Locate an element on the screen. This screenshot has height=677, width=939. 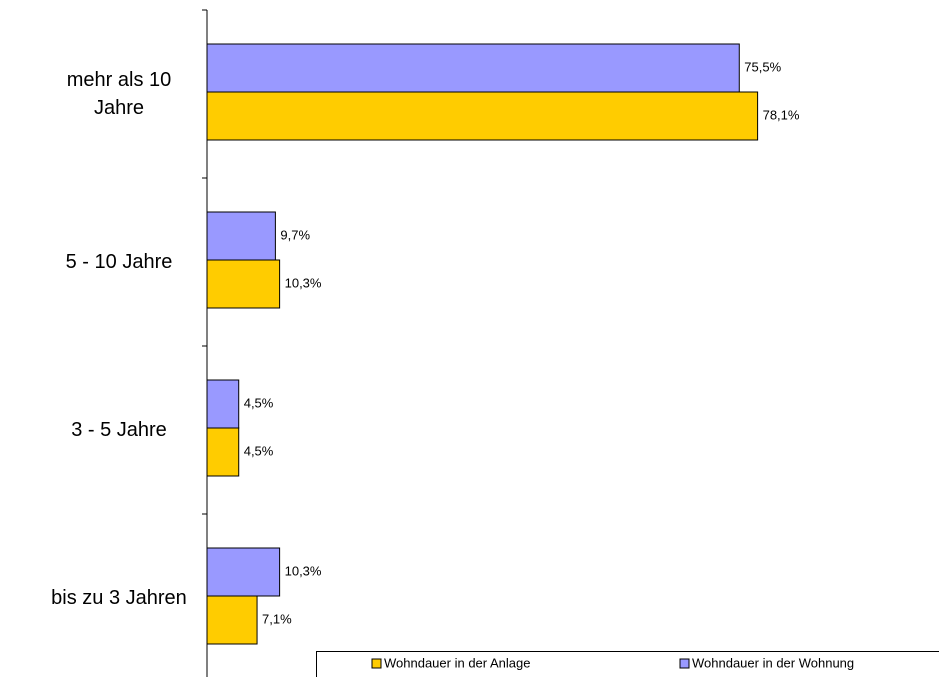
legend-label: Wohndauer in der Wohnung is located at coordinates (773, 662).